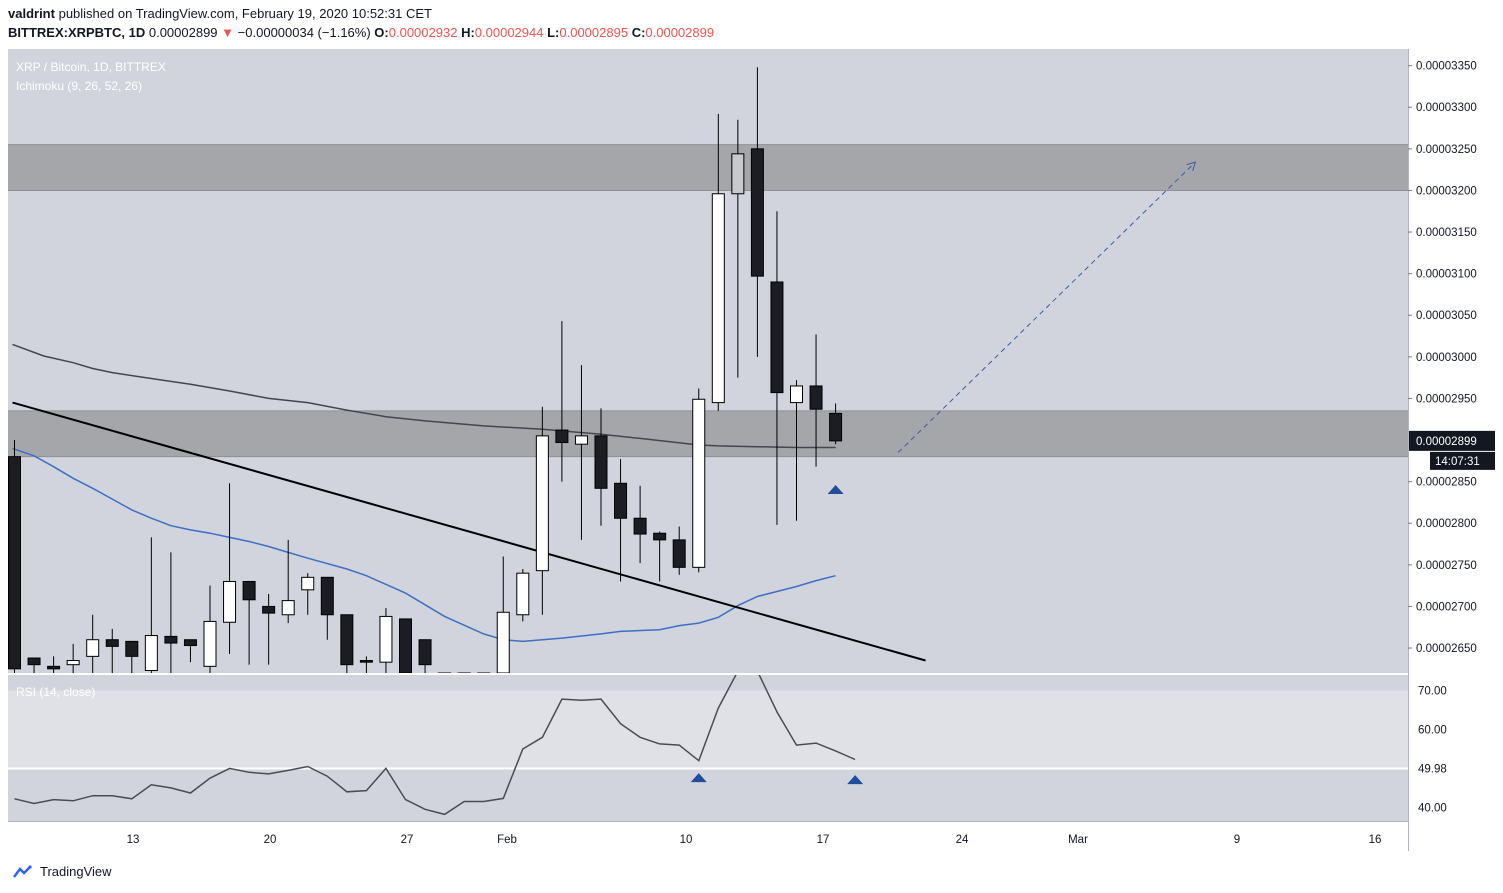 This screenshot has height=893, width=1503. I want to click on target-arrow-line, so click(1046, 307).